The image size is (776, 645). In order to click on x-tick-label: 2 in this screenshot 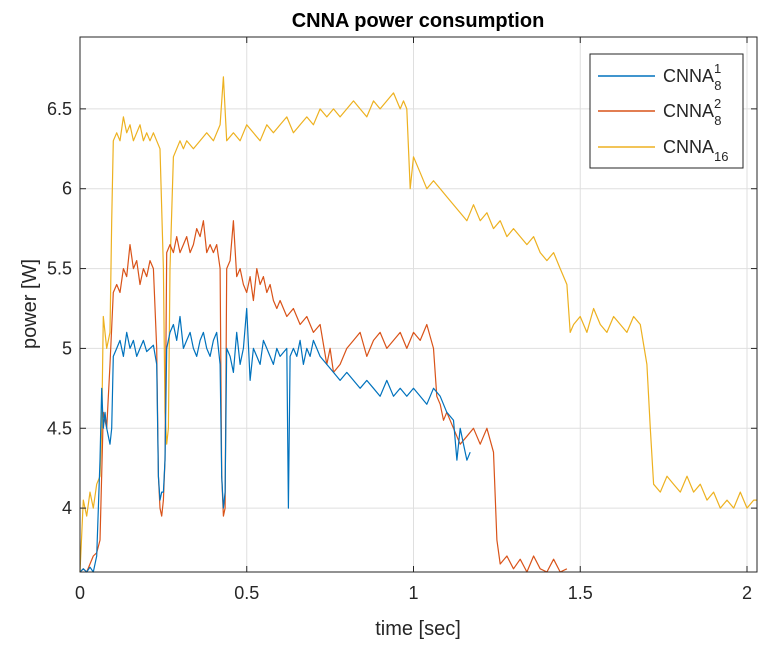, I will do `click(747, 593)`.